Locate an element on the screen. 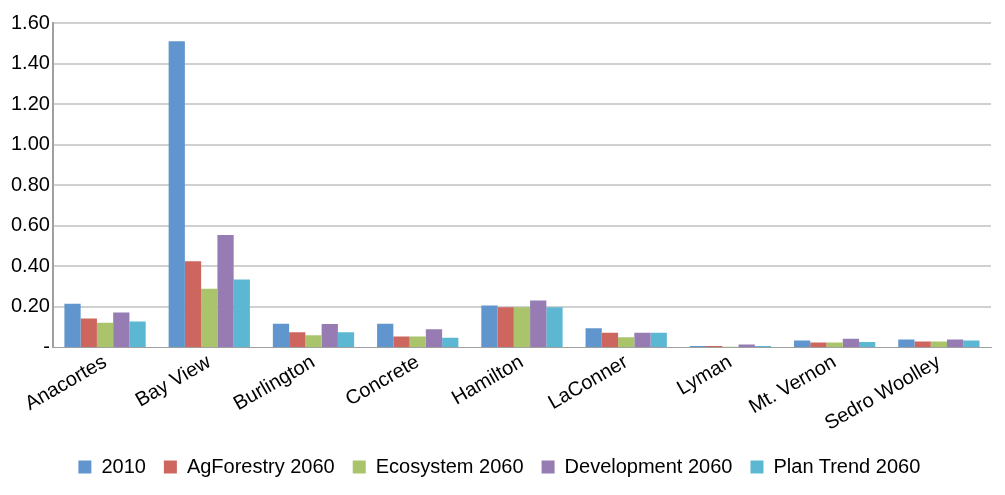 This screenshot has width=1005, height=495. legend-label: AgForestry 2060 is located at coordinates (260, 465).